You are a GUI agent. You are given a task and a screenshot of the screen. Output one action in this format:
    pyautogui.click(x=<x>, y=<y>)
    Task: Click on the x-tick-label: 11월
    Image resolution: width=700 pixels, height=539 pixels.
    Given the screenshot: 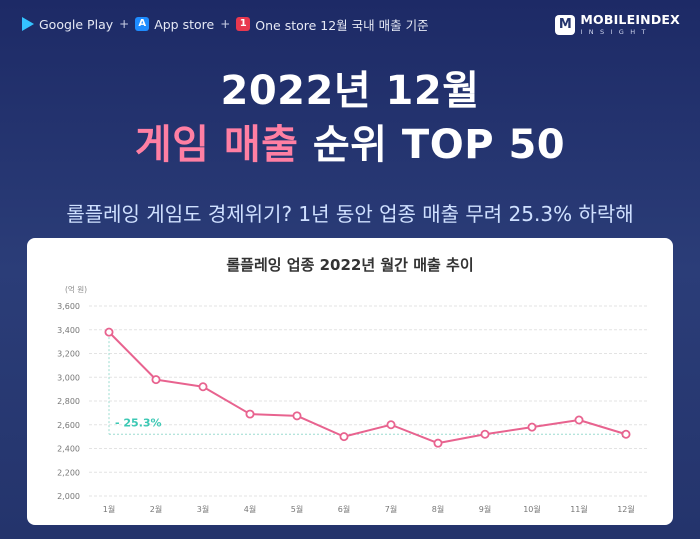 What is the action you would take?
    pyautogui.click(x=579, y=509)
    